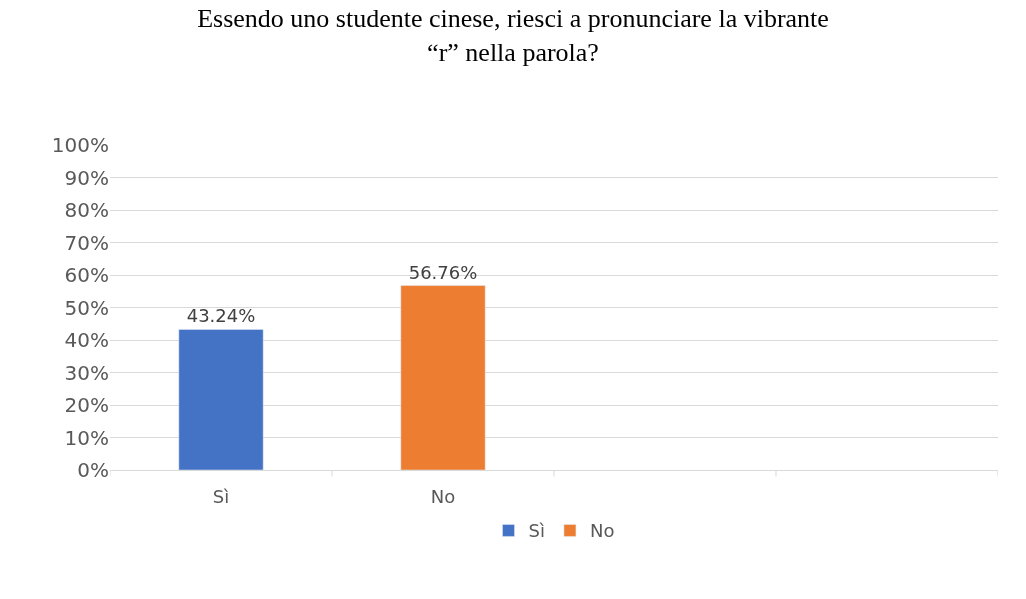 Image resolution: width=1026 pixels, height=599 pixels. What do you see at coordinates (86, 372) in the screenshot?
I see `y-tick-label: 30%` at bounding box center [86, 372].